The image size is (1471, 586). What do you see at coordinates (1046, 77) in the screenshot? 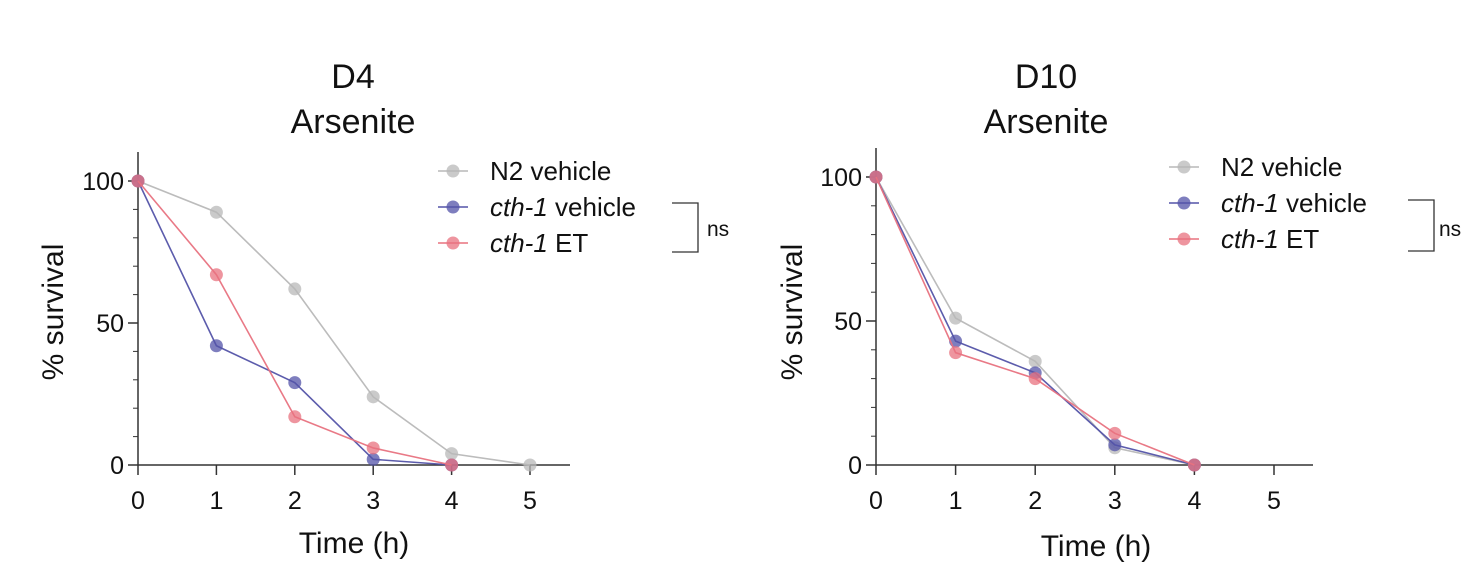
I see `chart-title-line1: D10` at bounding box center [1046, 77].